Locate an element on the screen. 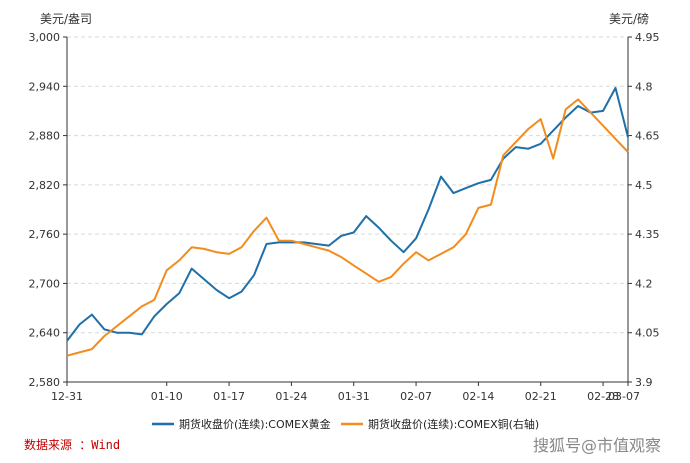 The height and width of the screenshot is (463, 690). right-axis-unit: 美元/磅 is located at coordinates (629, 19).